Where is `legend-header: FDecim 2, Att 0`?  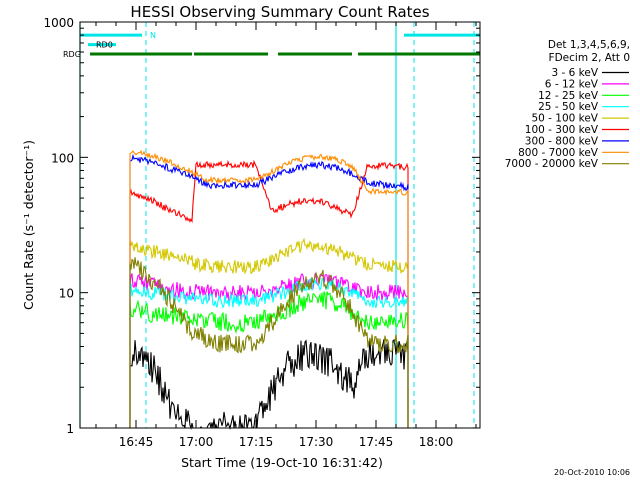 legend-header: FDecim 2, Att 0 is located at coordinates (589, 58).